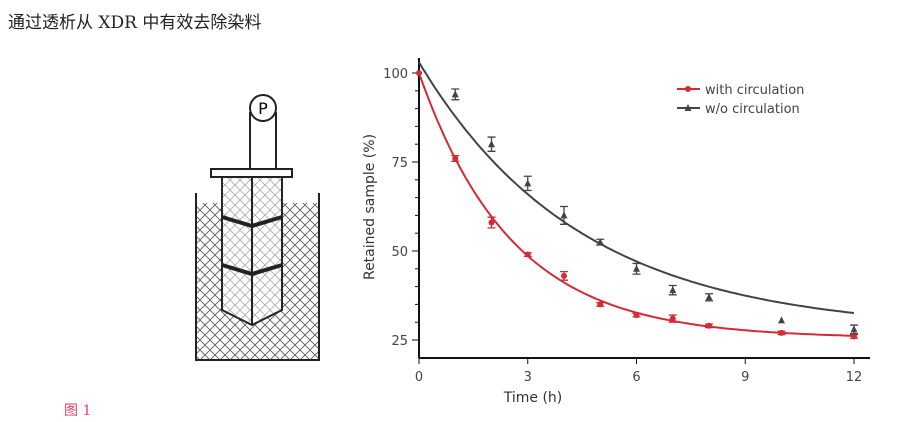  I want to click on page-title: 通过透析从 XDR 中有效去除染料, so click(135, 23).